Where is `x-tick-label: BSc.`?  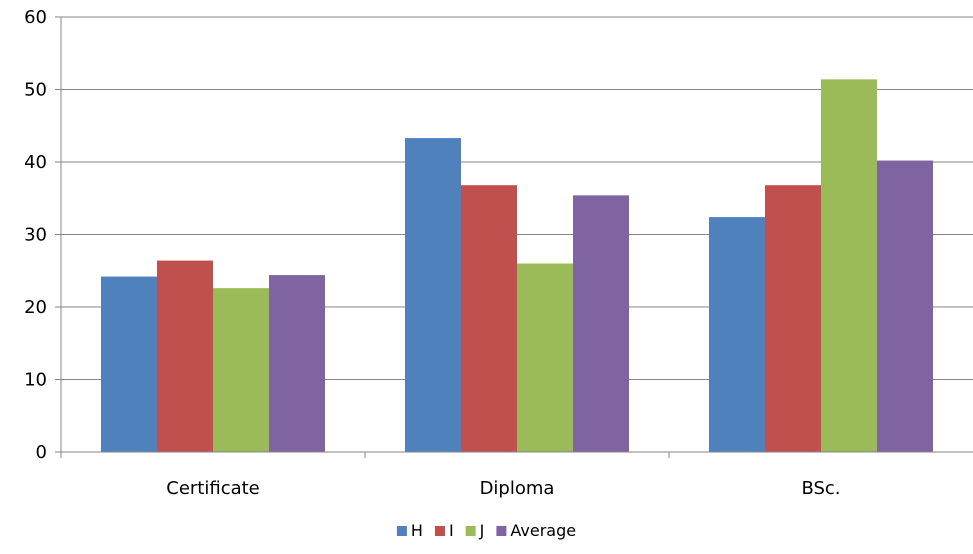
x-tick-label: BSc. is located at coordinates (820, 488).